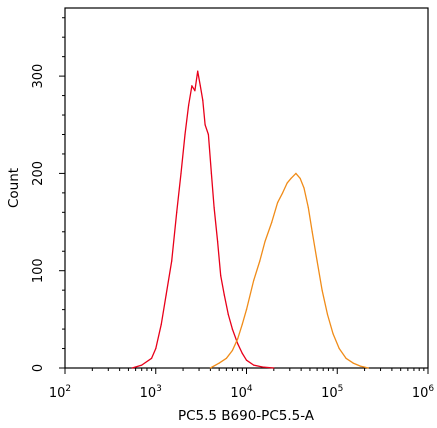  I want to click on x-tick-label: 106, so click(423, 392).